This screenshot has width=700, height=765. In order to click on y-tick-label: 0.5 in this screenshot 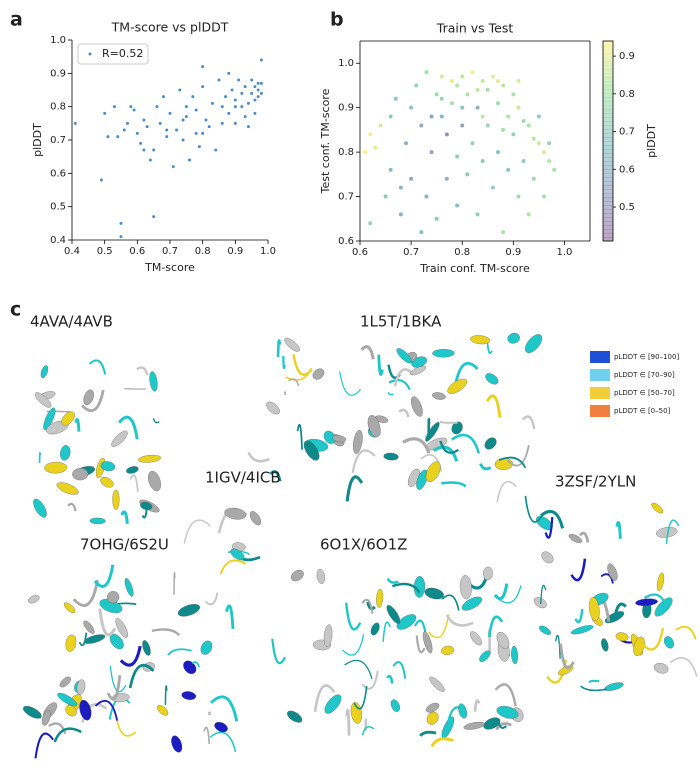, I will do `click(58, 207)`.